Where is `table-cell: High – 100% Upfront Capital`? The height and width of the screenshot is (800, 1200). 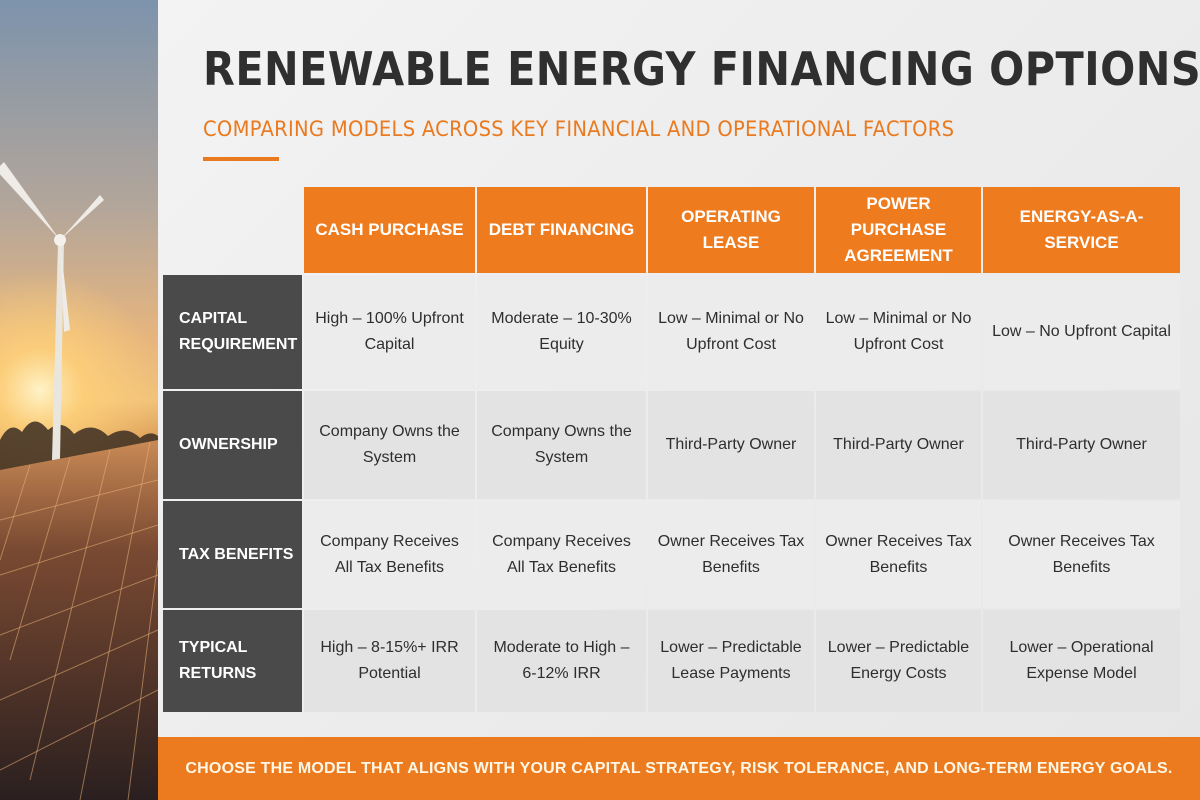 table-cell: High – 100% Upfront Capital is located at coordinates (389, 332).